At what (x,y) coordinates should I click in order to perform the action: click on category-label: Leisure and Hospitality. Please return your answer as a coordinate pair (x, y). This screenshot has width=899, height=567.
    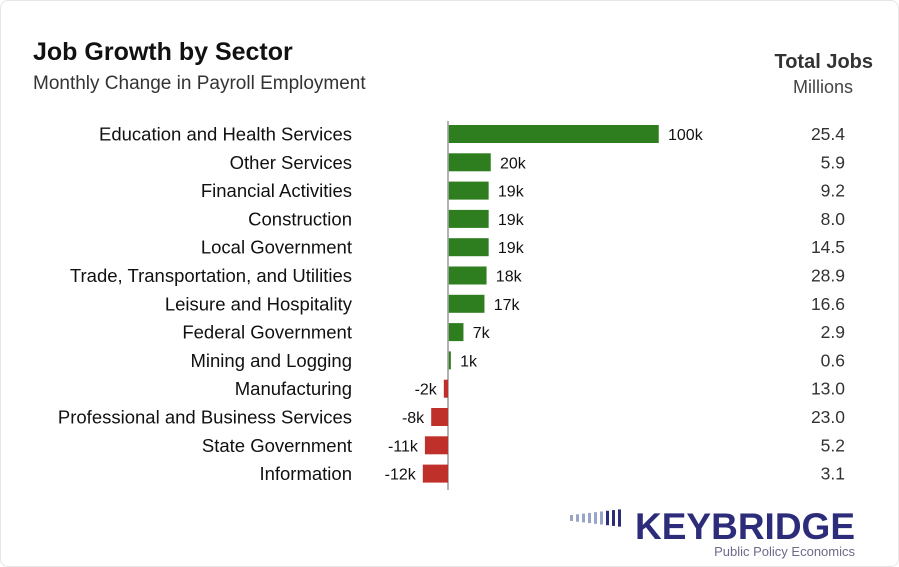
    Looking at the image, I should click on (259, 303).